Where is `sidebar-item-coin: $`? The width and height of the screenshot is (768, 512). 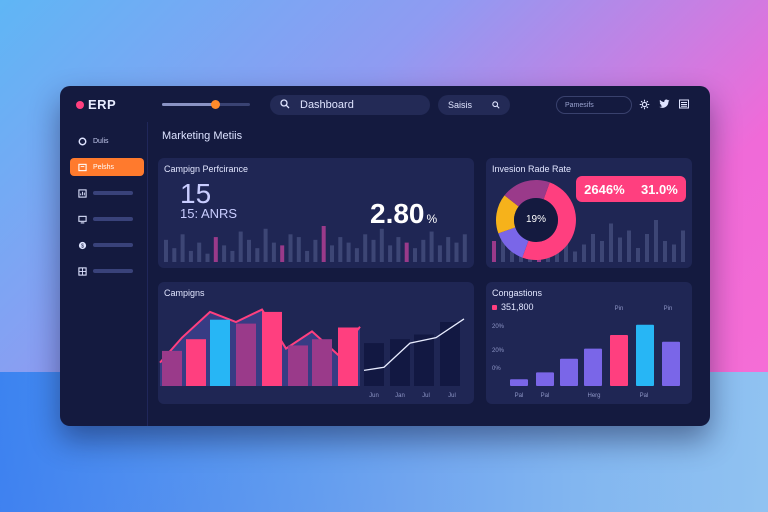
sidebar-item-coin: $ is located at coordinates (107, 245).